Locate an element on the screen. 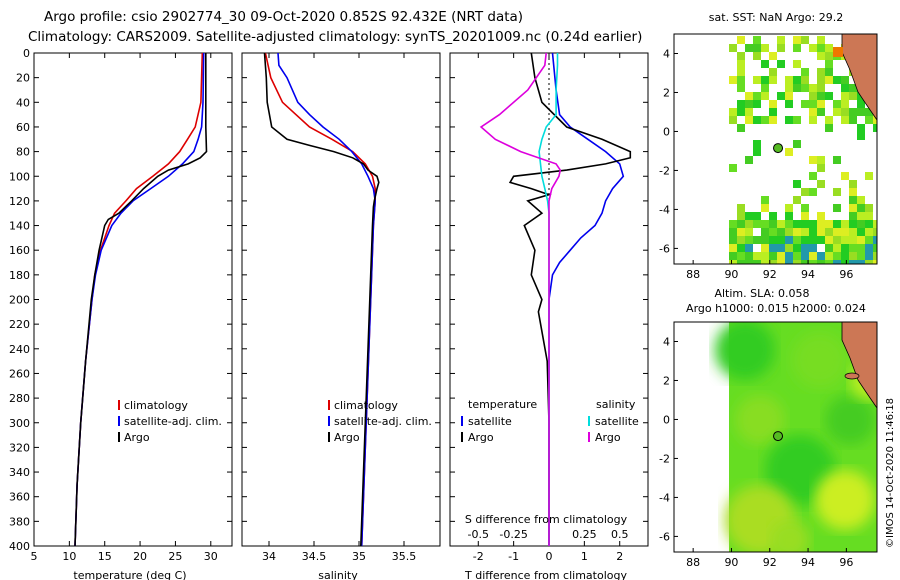 The width and height of the screenshot is (900, 580). diff-legend-label: Argo is located at coordinates (481, 437).